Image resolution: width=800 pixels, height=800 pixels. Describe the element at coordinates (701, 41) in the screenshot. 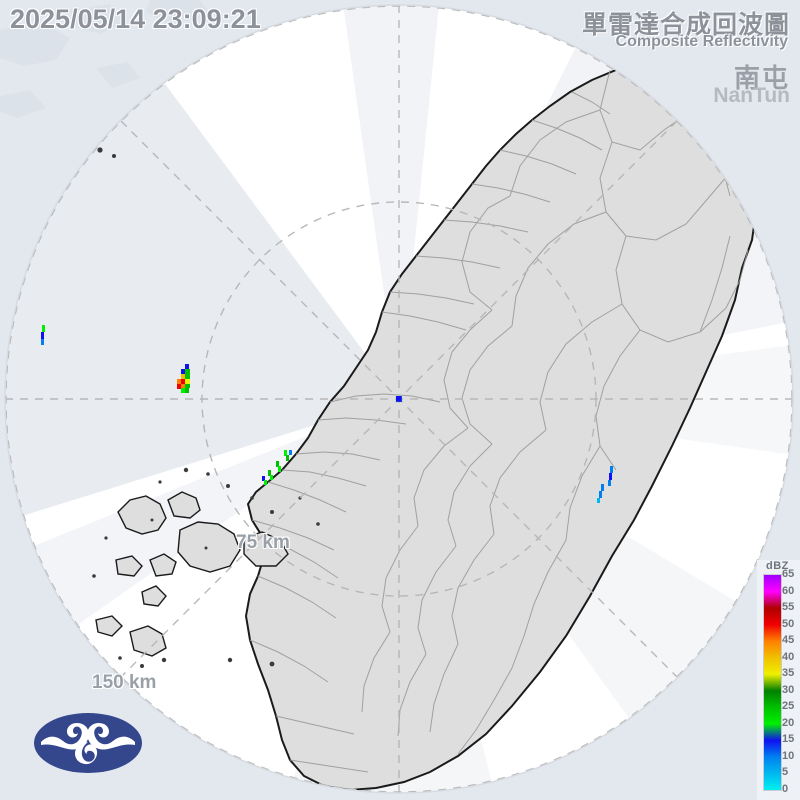

I see `product-title-english: Composite Reflectivity` at that location.